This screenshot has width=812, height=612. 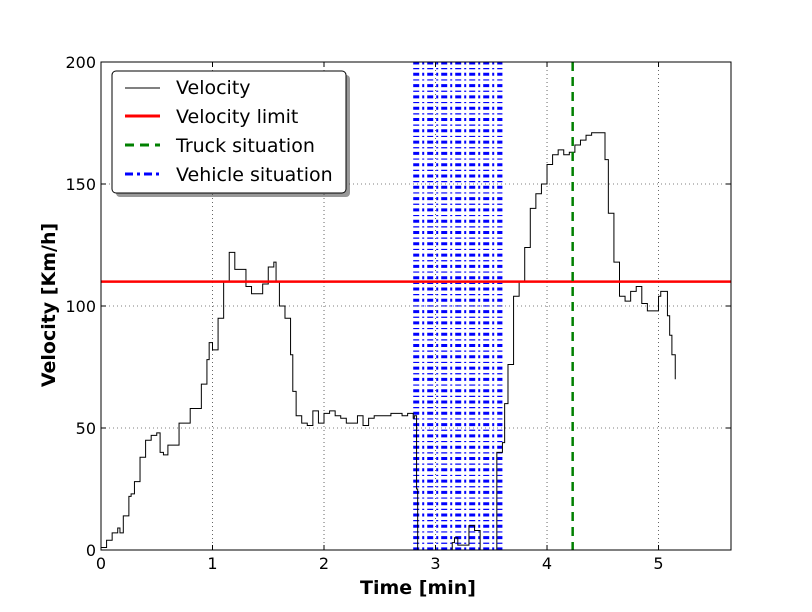 I want to click on legend-box, so click(x=229, y=132).